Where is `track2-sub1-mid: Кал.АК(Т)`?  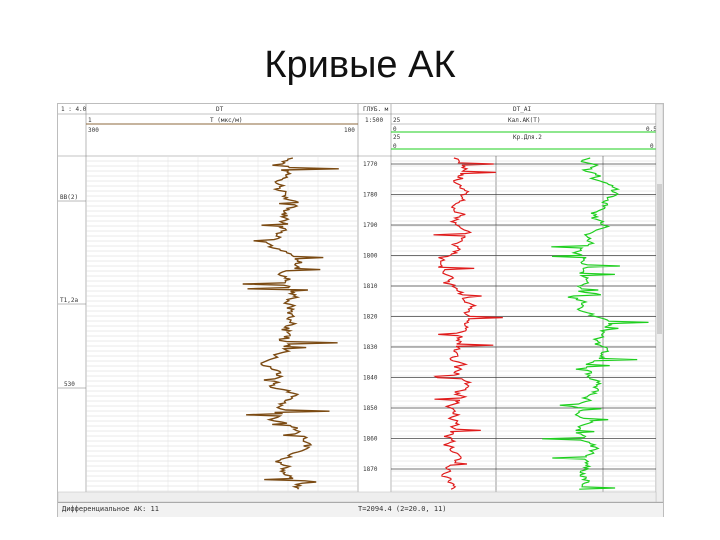 track2-sub1-mid: Кал.АК(Т) is located at coordinates (524, 120).